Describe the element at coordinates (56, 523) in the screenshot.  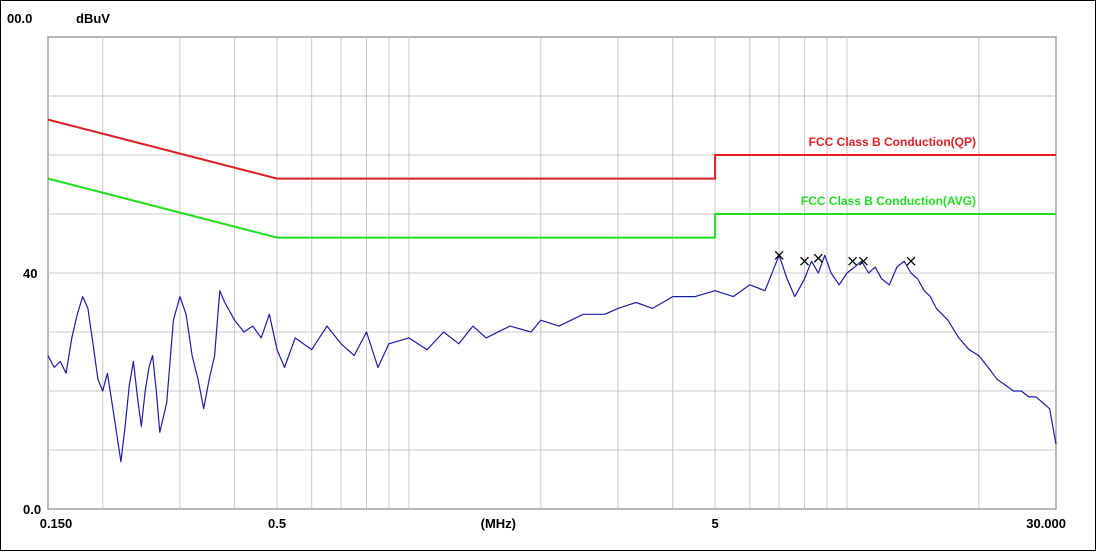
I see `x-tick-label: 0.150` at that location.